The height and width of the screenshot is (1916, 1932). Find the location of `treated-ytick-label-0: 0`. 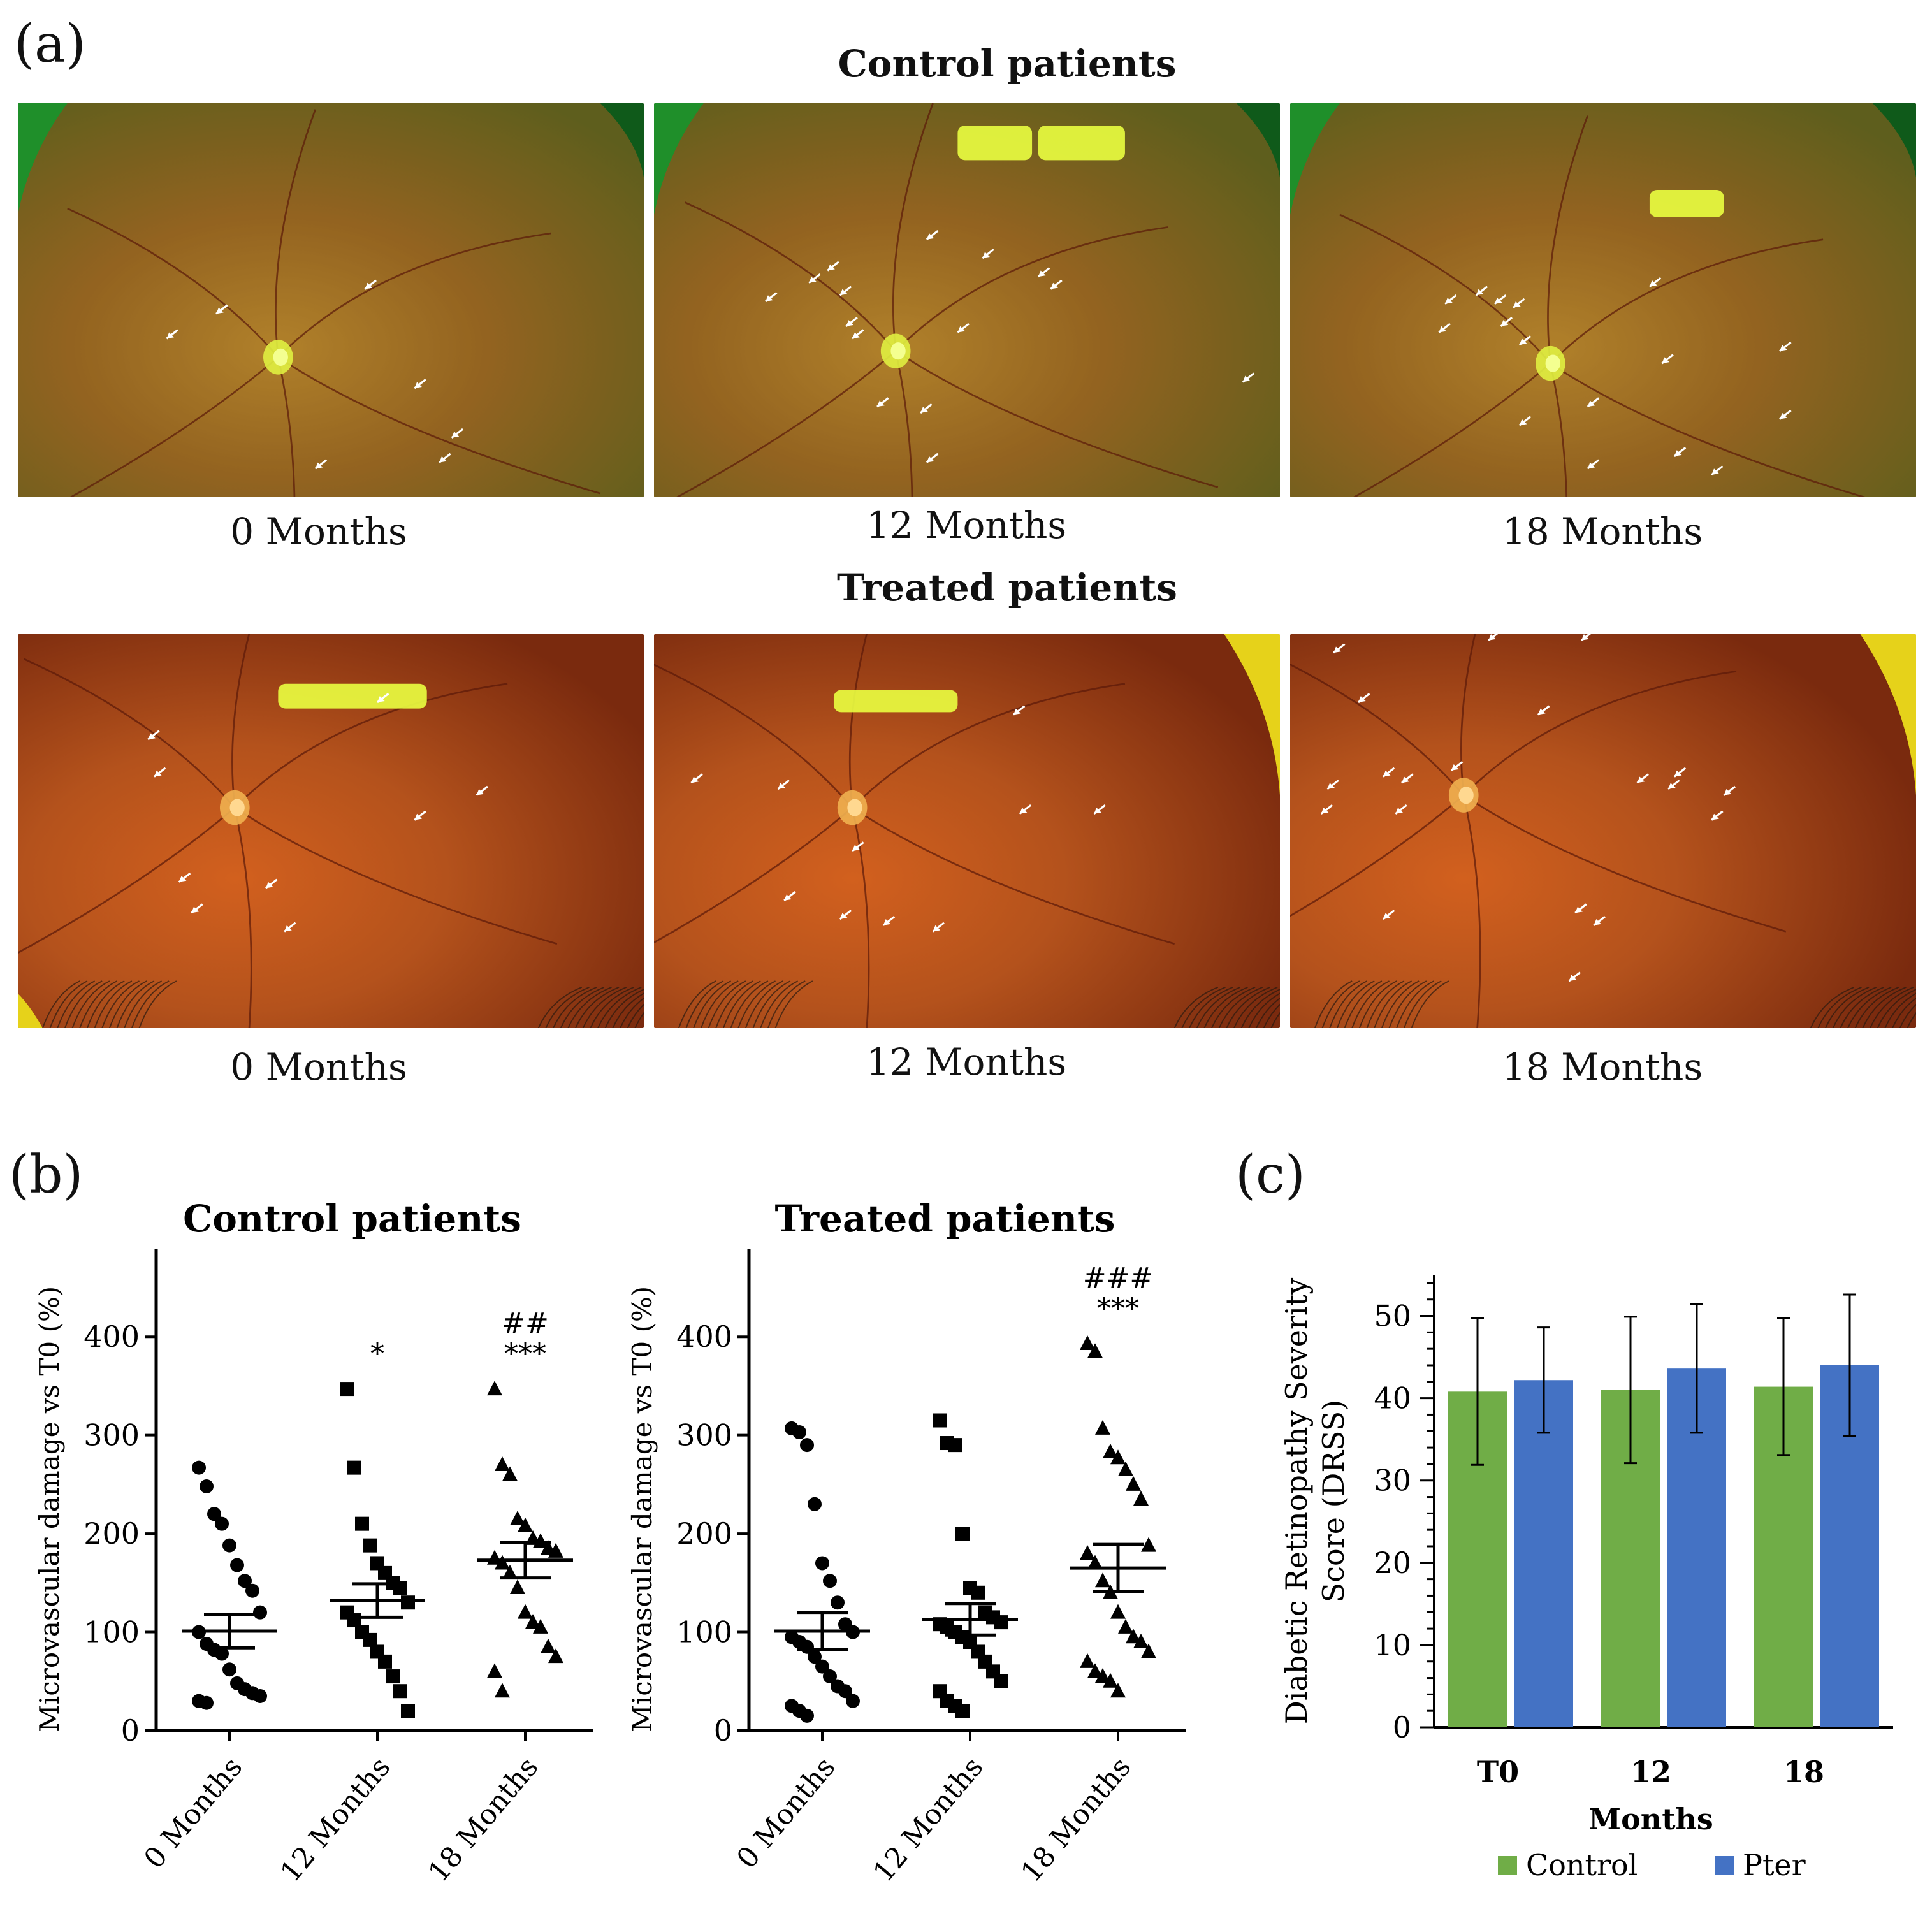

treated-ytick-label-0: 0 is located at coordinates (723, 1730).